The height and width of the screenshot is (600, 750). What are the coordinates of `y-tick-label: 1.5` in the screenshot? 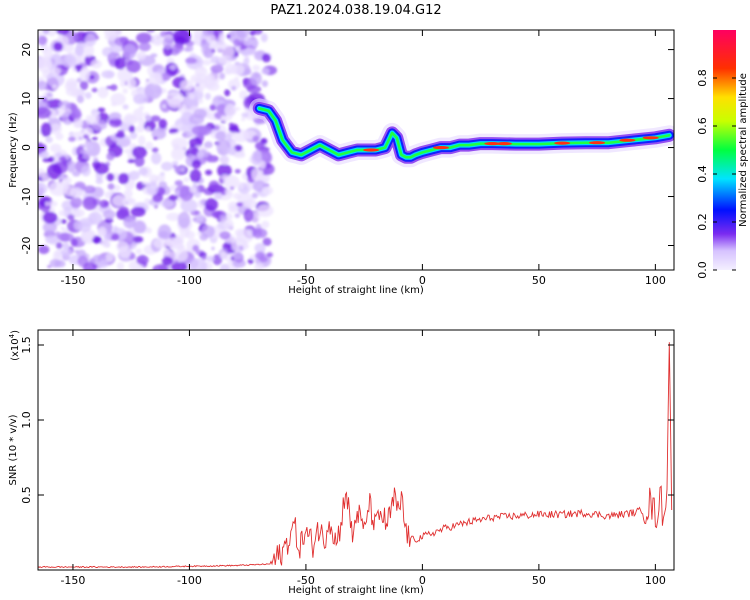 It's located at (26, 345).